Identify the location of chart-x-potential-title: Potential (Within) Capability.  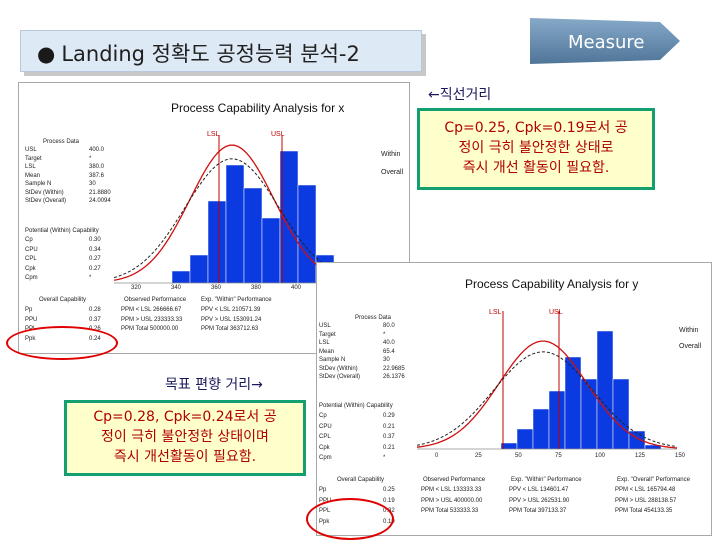
(62, 231).